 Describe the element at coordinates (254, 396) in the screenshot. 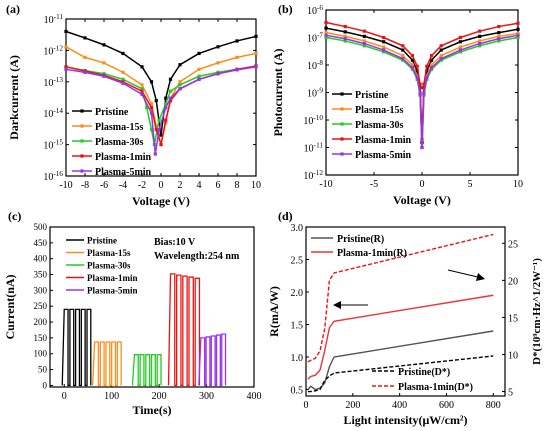

I see `x-tick-label: 400` at that location.